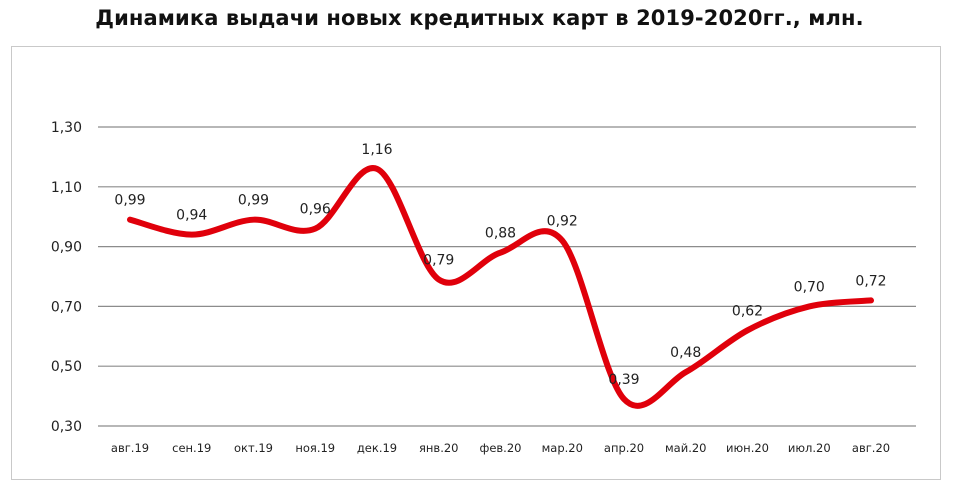 Image resolution: width=959 pixels, height=488 pixels. I want to click on x-tick-label: мар.20, so click(562, 448).